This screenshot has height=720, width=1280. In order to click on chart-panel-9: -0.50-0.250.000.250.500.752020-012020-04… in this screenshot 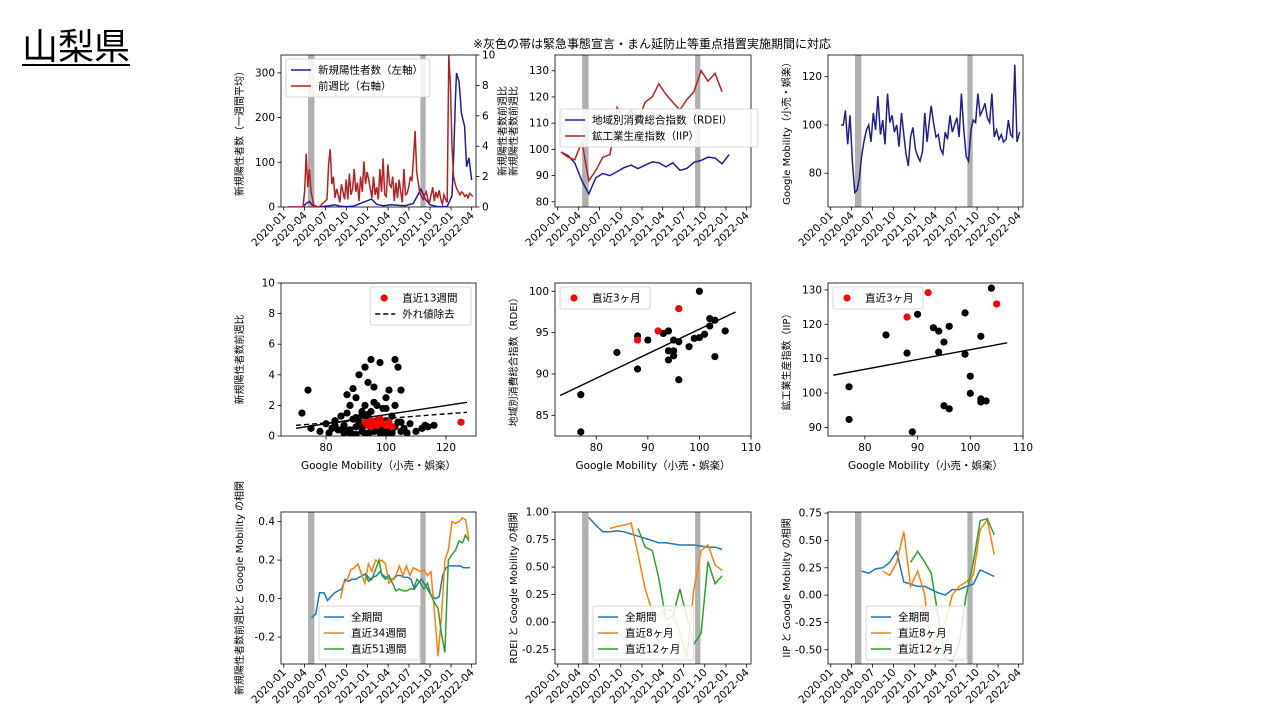, I will do `click(902, 607)`.